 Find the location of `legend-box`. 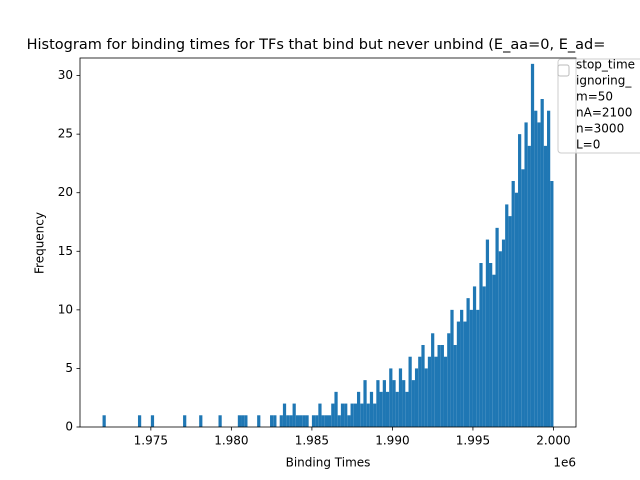

legend-box is located at coordinates (598, 106).